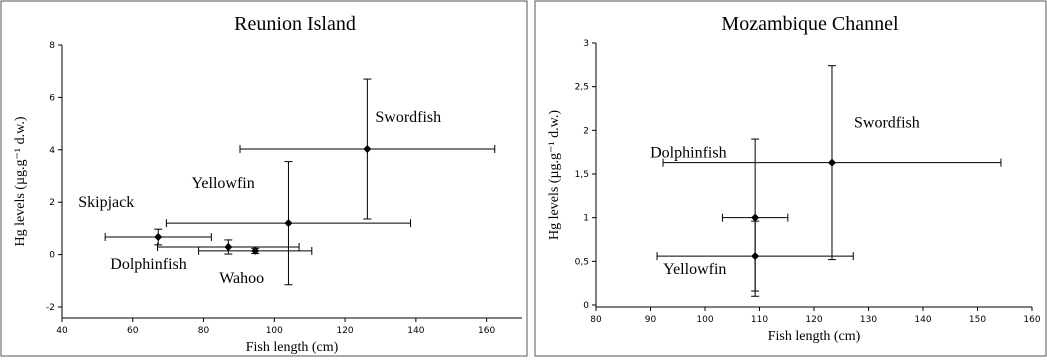 The height and width of the screenshot is (363, 1047). I want to click on y-tick-label: 3, so click(586, 44).